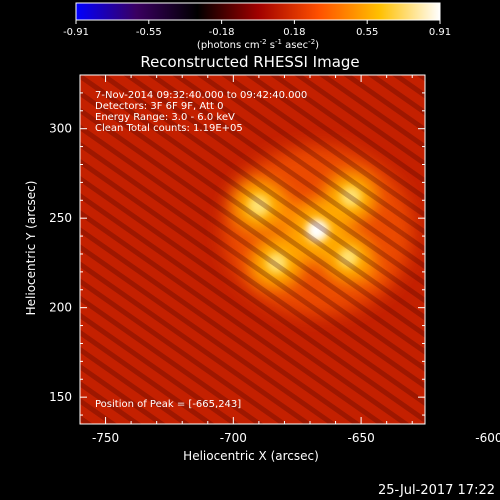 This screenshot has width=500, height=500. I want to click on footer-date: 25-Jul-2017 17:22, so click(436, 490).